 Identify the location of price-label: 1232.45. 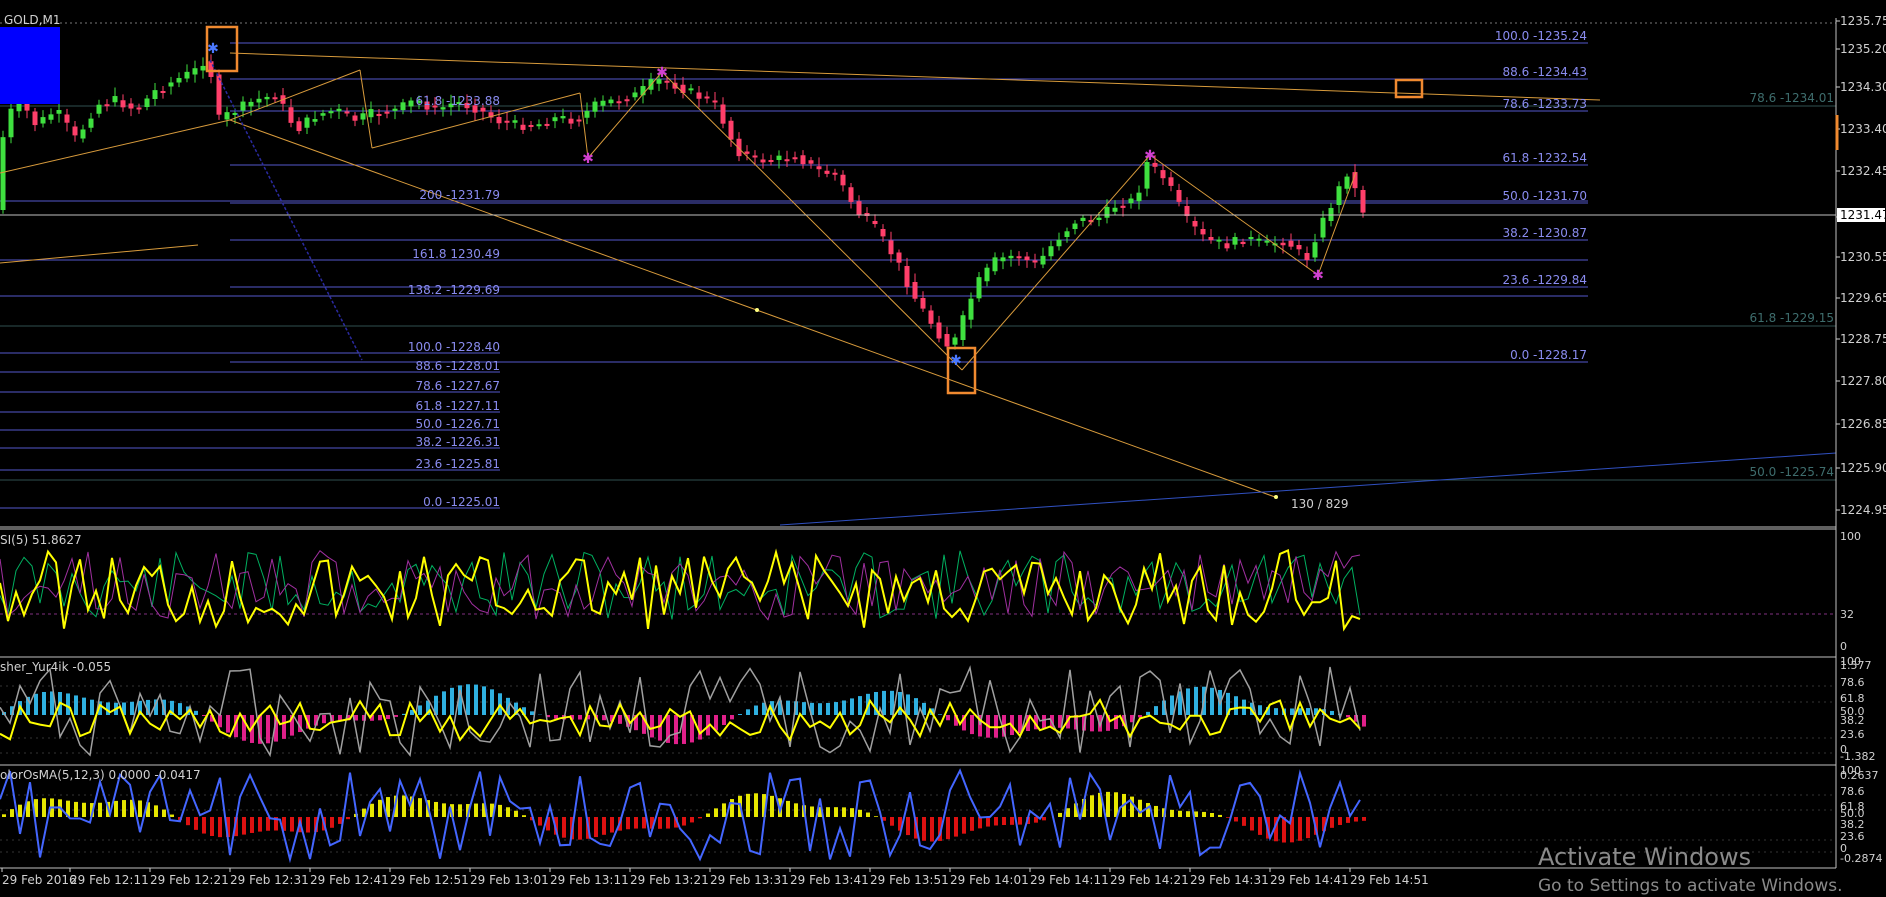
(1863, 171).